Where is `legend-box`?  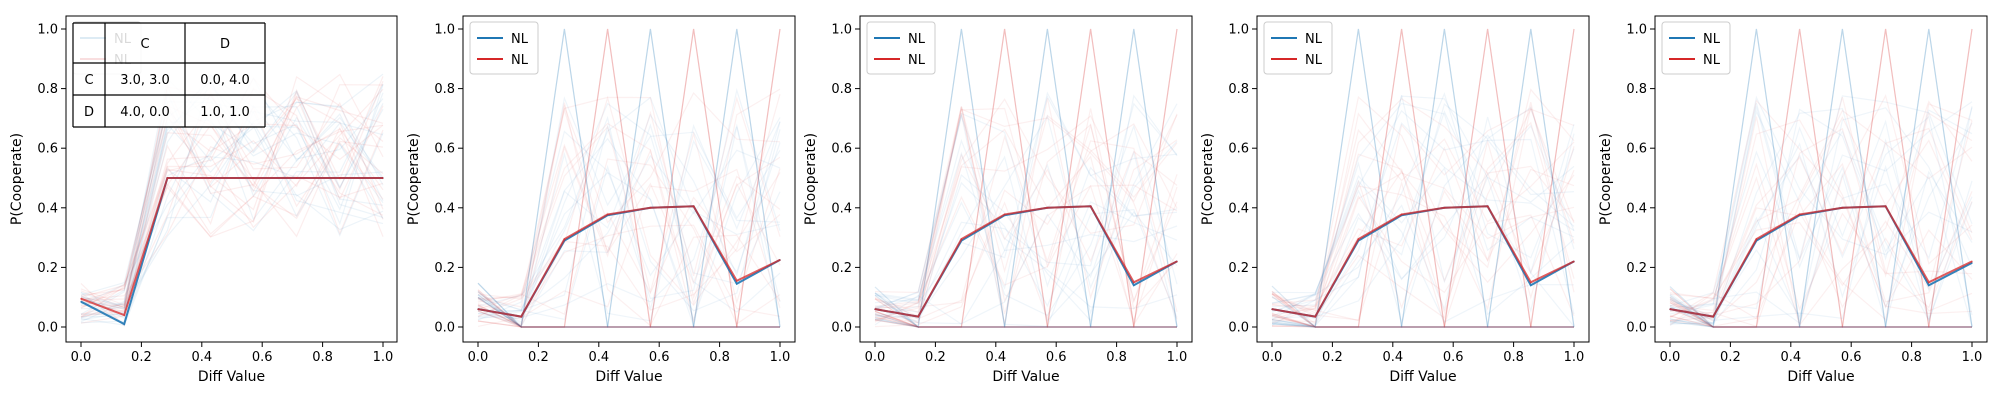 legend-box is located at coordinates (1298, 48).